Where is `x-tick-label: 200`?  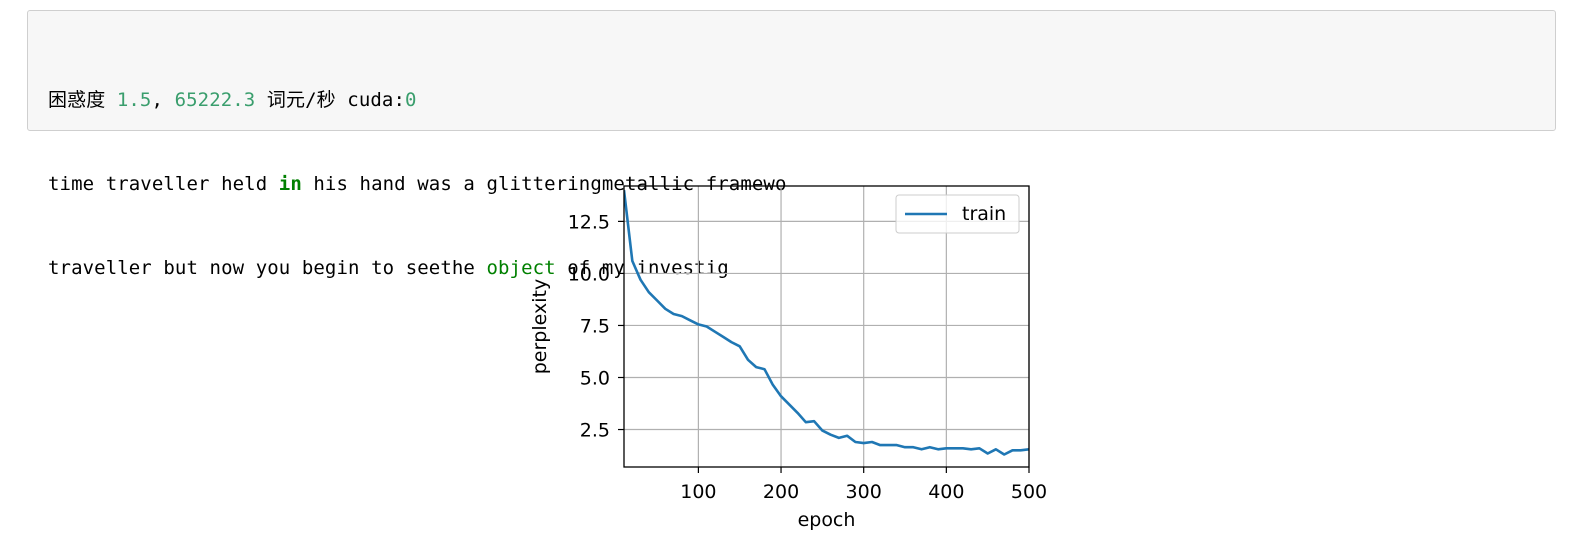 x-tick-label: 200 is located at coordinates (781, 492).